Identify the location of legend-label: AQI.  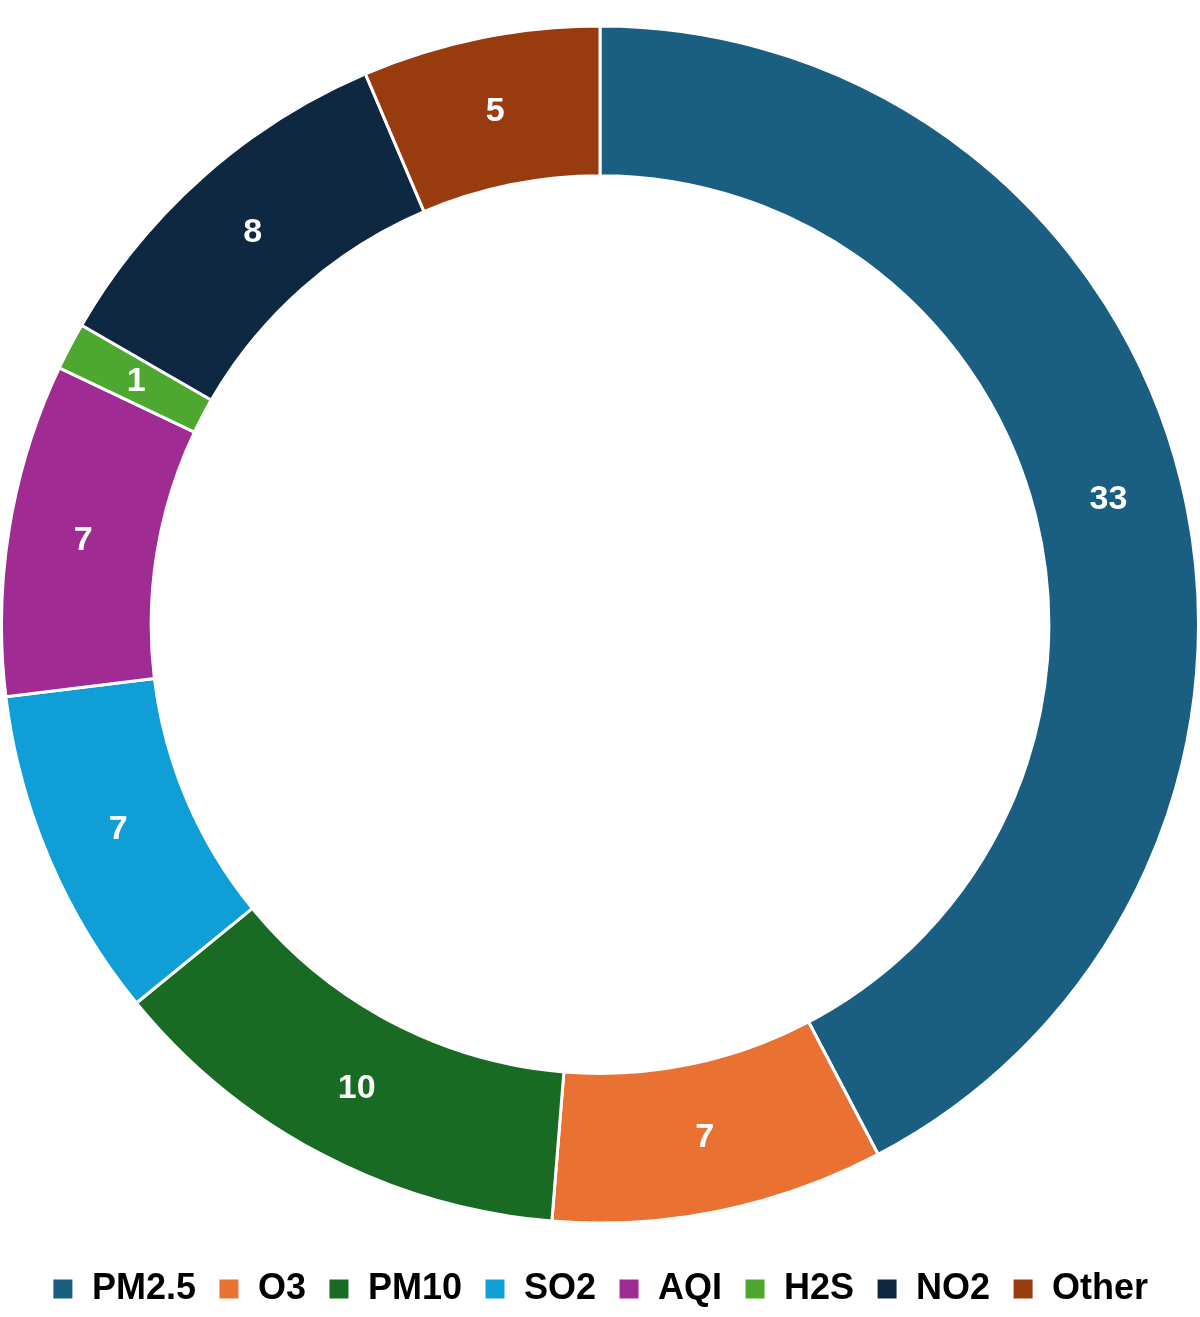
(690, 1286).